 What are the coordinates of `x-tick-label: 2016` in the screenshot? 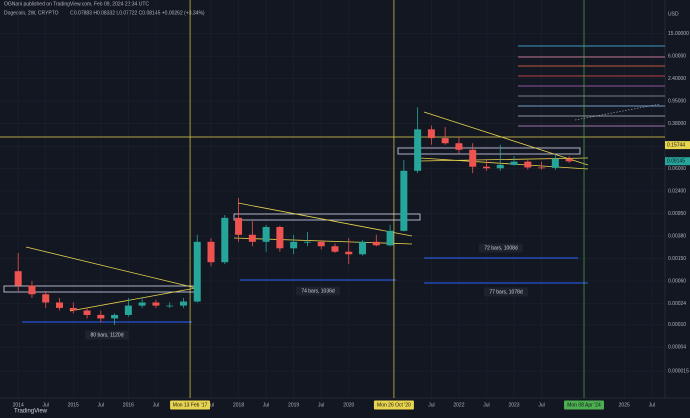 It's located at (128, 405).